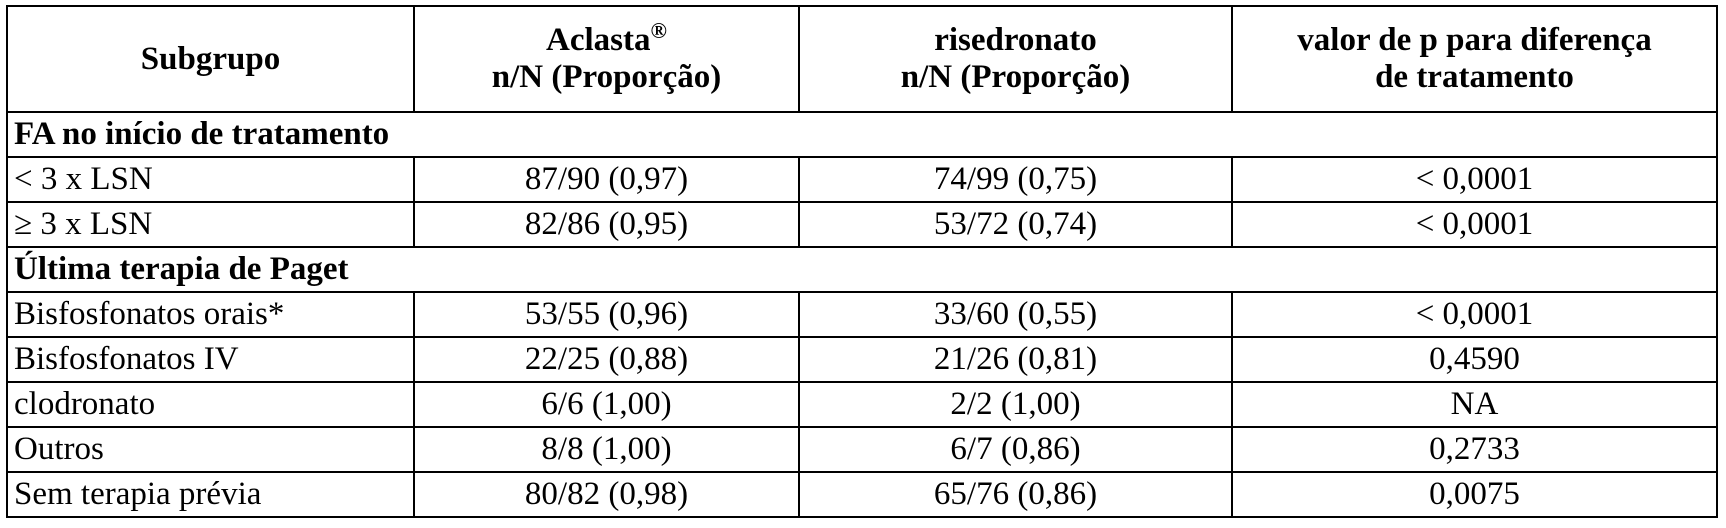 Image resolution: width=1726 pixels, height=528 pixels. I want to click on data-row: clodronato 6/6 (1,00) 2/2 (1,00) NA, so click(862, 404).